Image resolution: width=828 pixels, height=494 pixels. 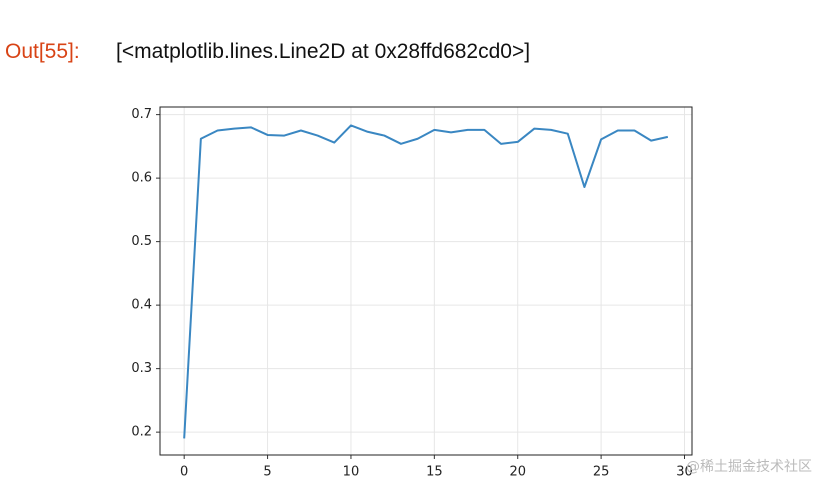 What do you see at coordinates (141, 368) in the screenshot?
I see `y-tick-label: 0.3` at bounding box center [141, 368].